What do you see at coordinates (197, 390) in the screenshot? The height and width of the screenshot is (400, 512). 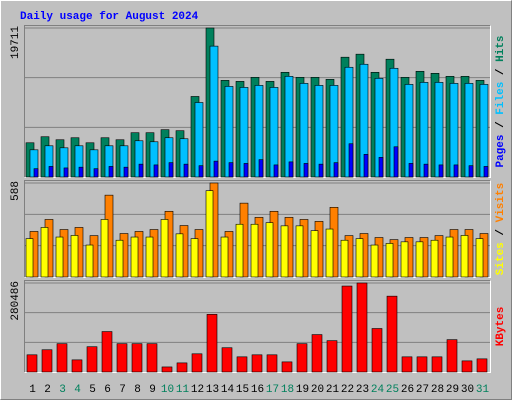 I see `x-tick-label: 12` at bounding box center [197, 390].